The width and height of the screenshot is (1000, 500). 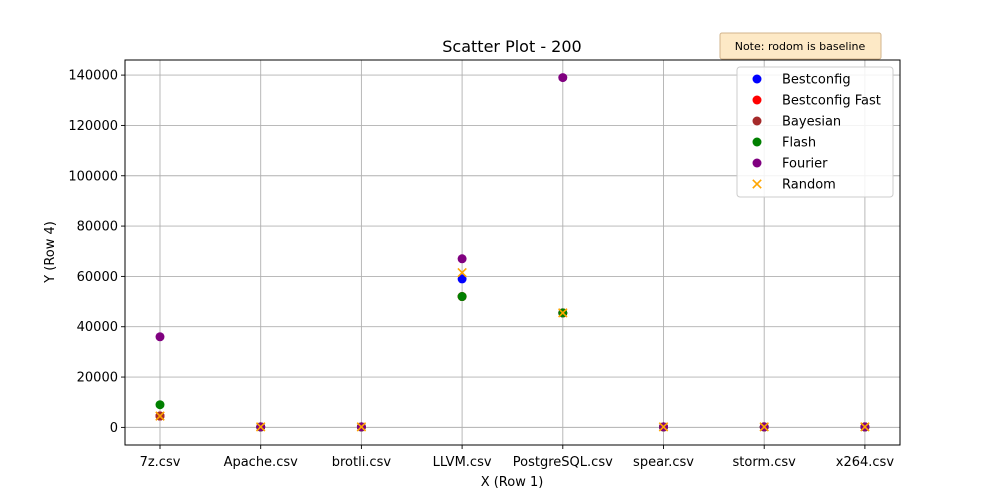 I want to click on x-tick-label: LLVM.csv, so click(x=462, y=462).